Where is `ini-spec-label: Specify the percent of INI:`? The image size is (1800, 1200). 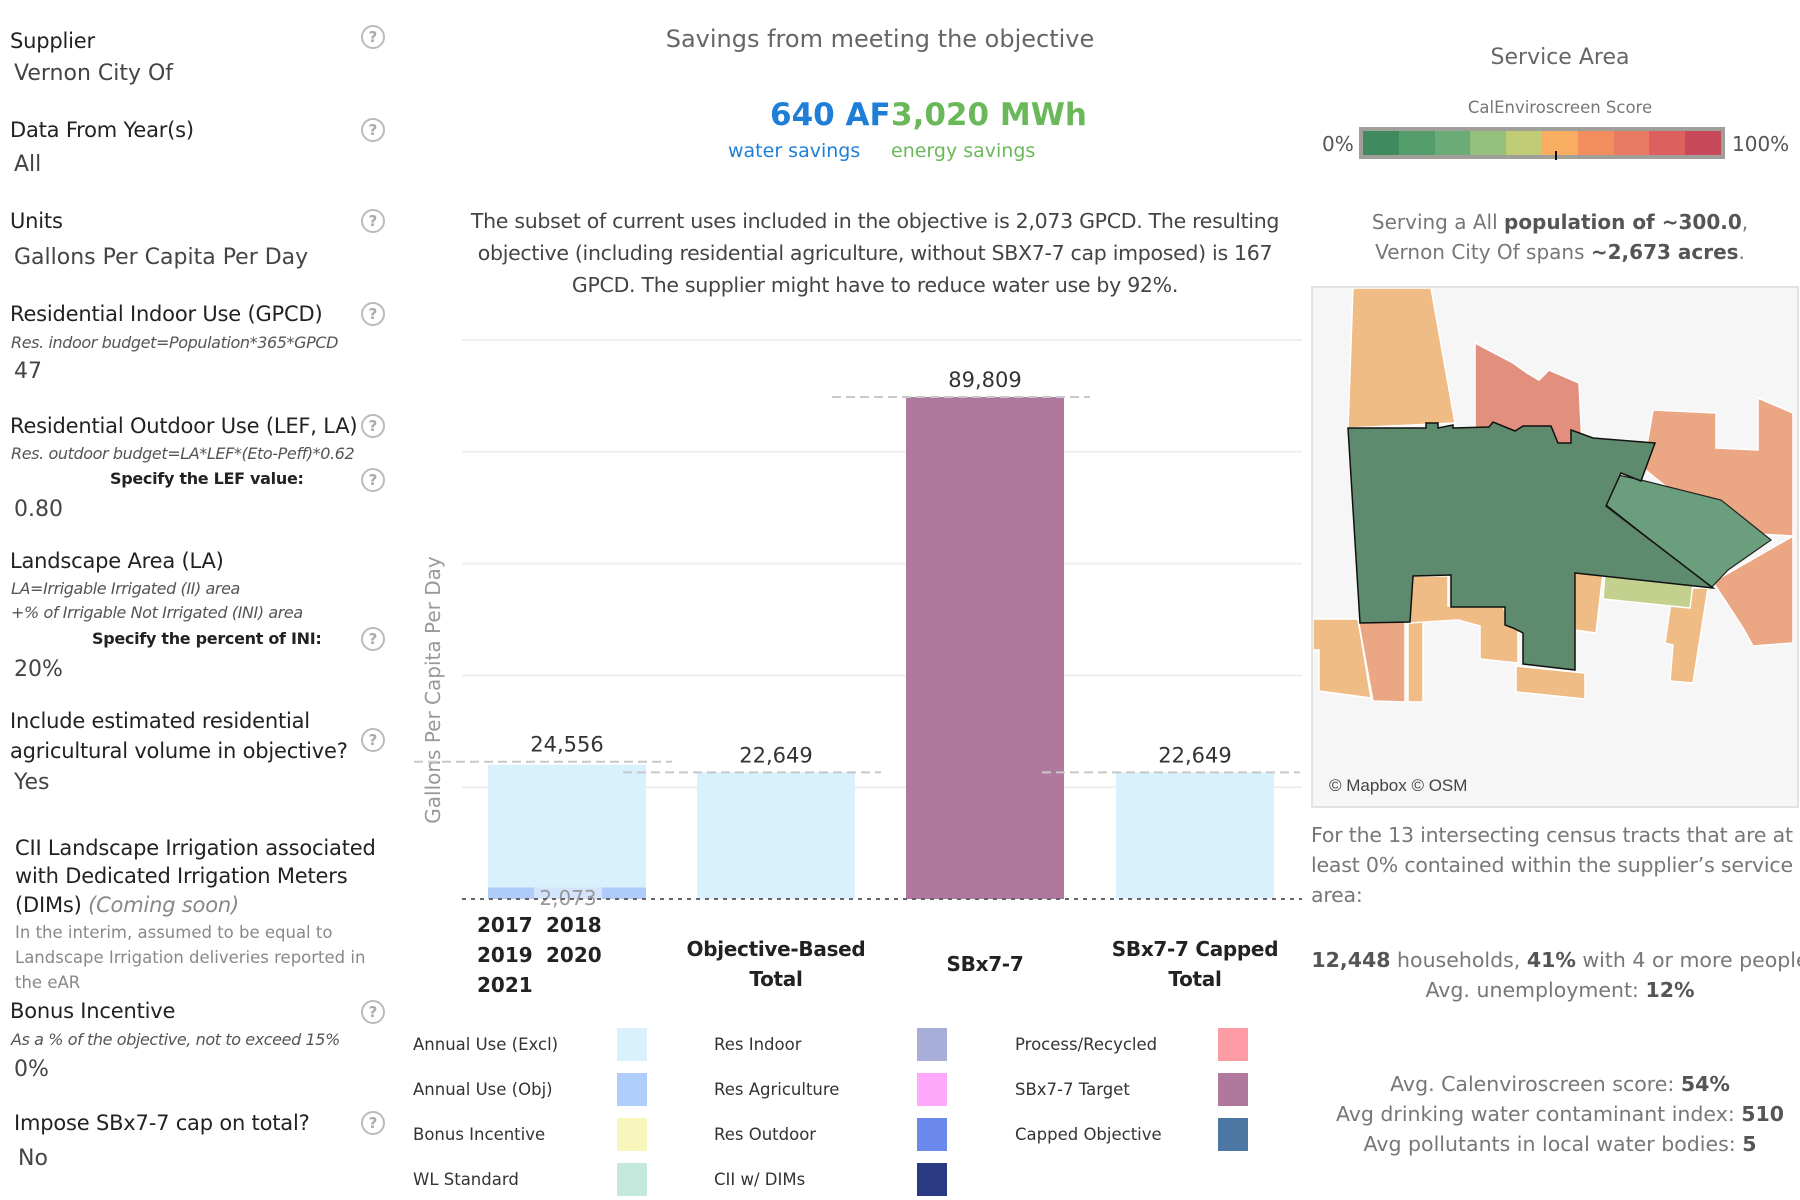
ini-spec-label: Specify the percent of INI: is located at coordinates (207, 638).